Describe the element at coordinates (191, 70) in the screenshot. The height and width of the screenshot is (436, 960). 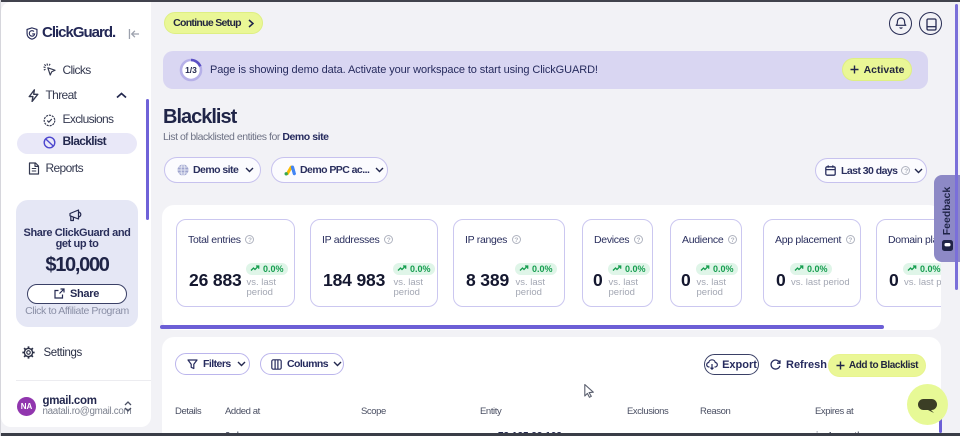
I see `svg-text: 1/3` at that location.